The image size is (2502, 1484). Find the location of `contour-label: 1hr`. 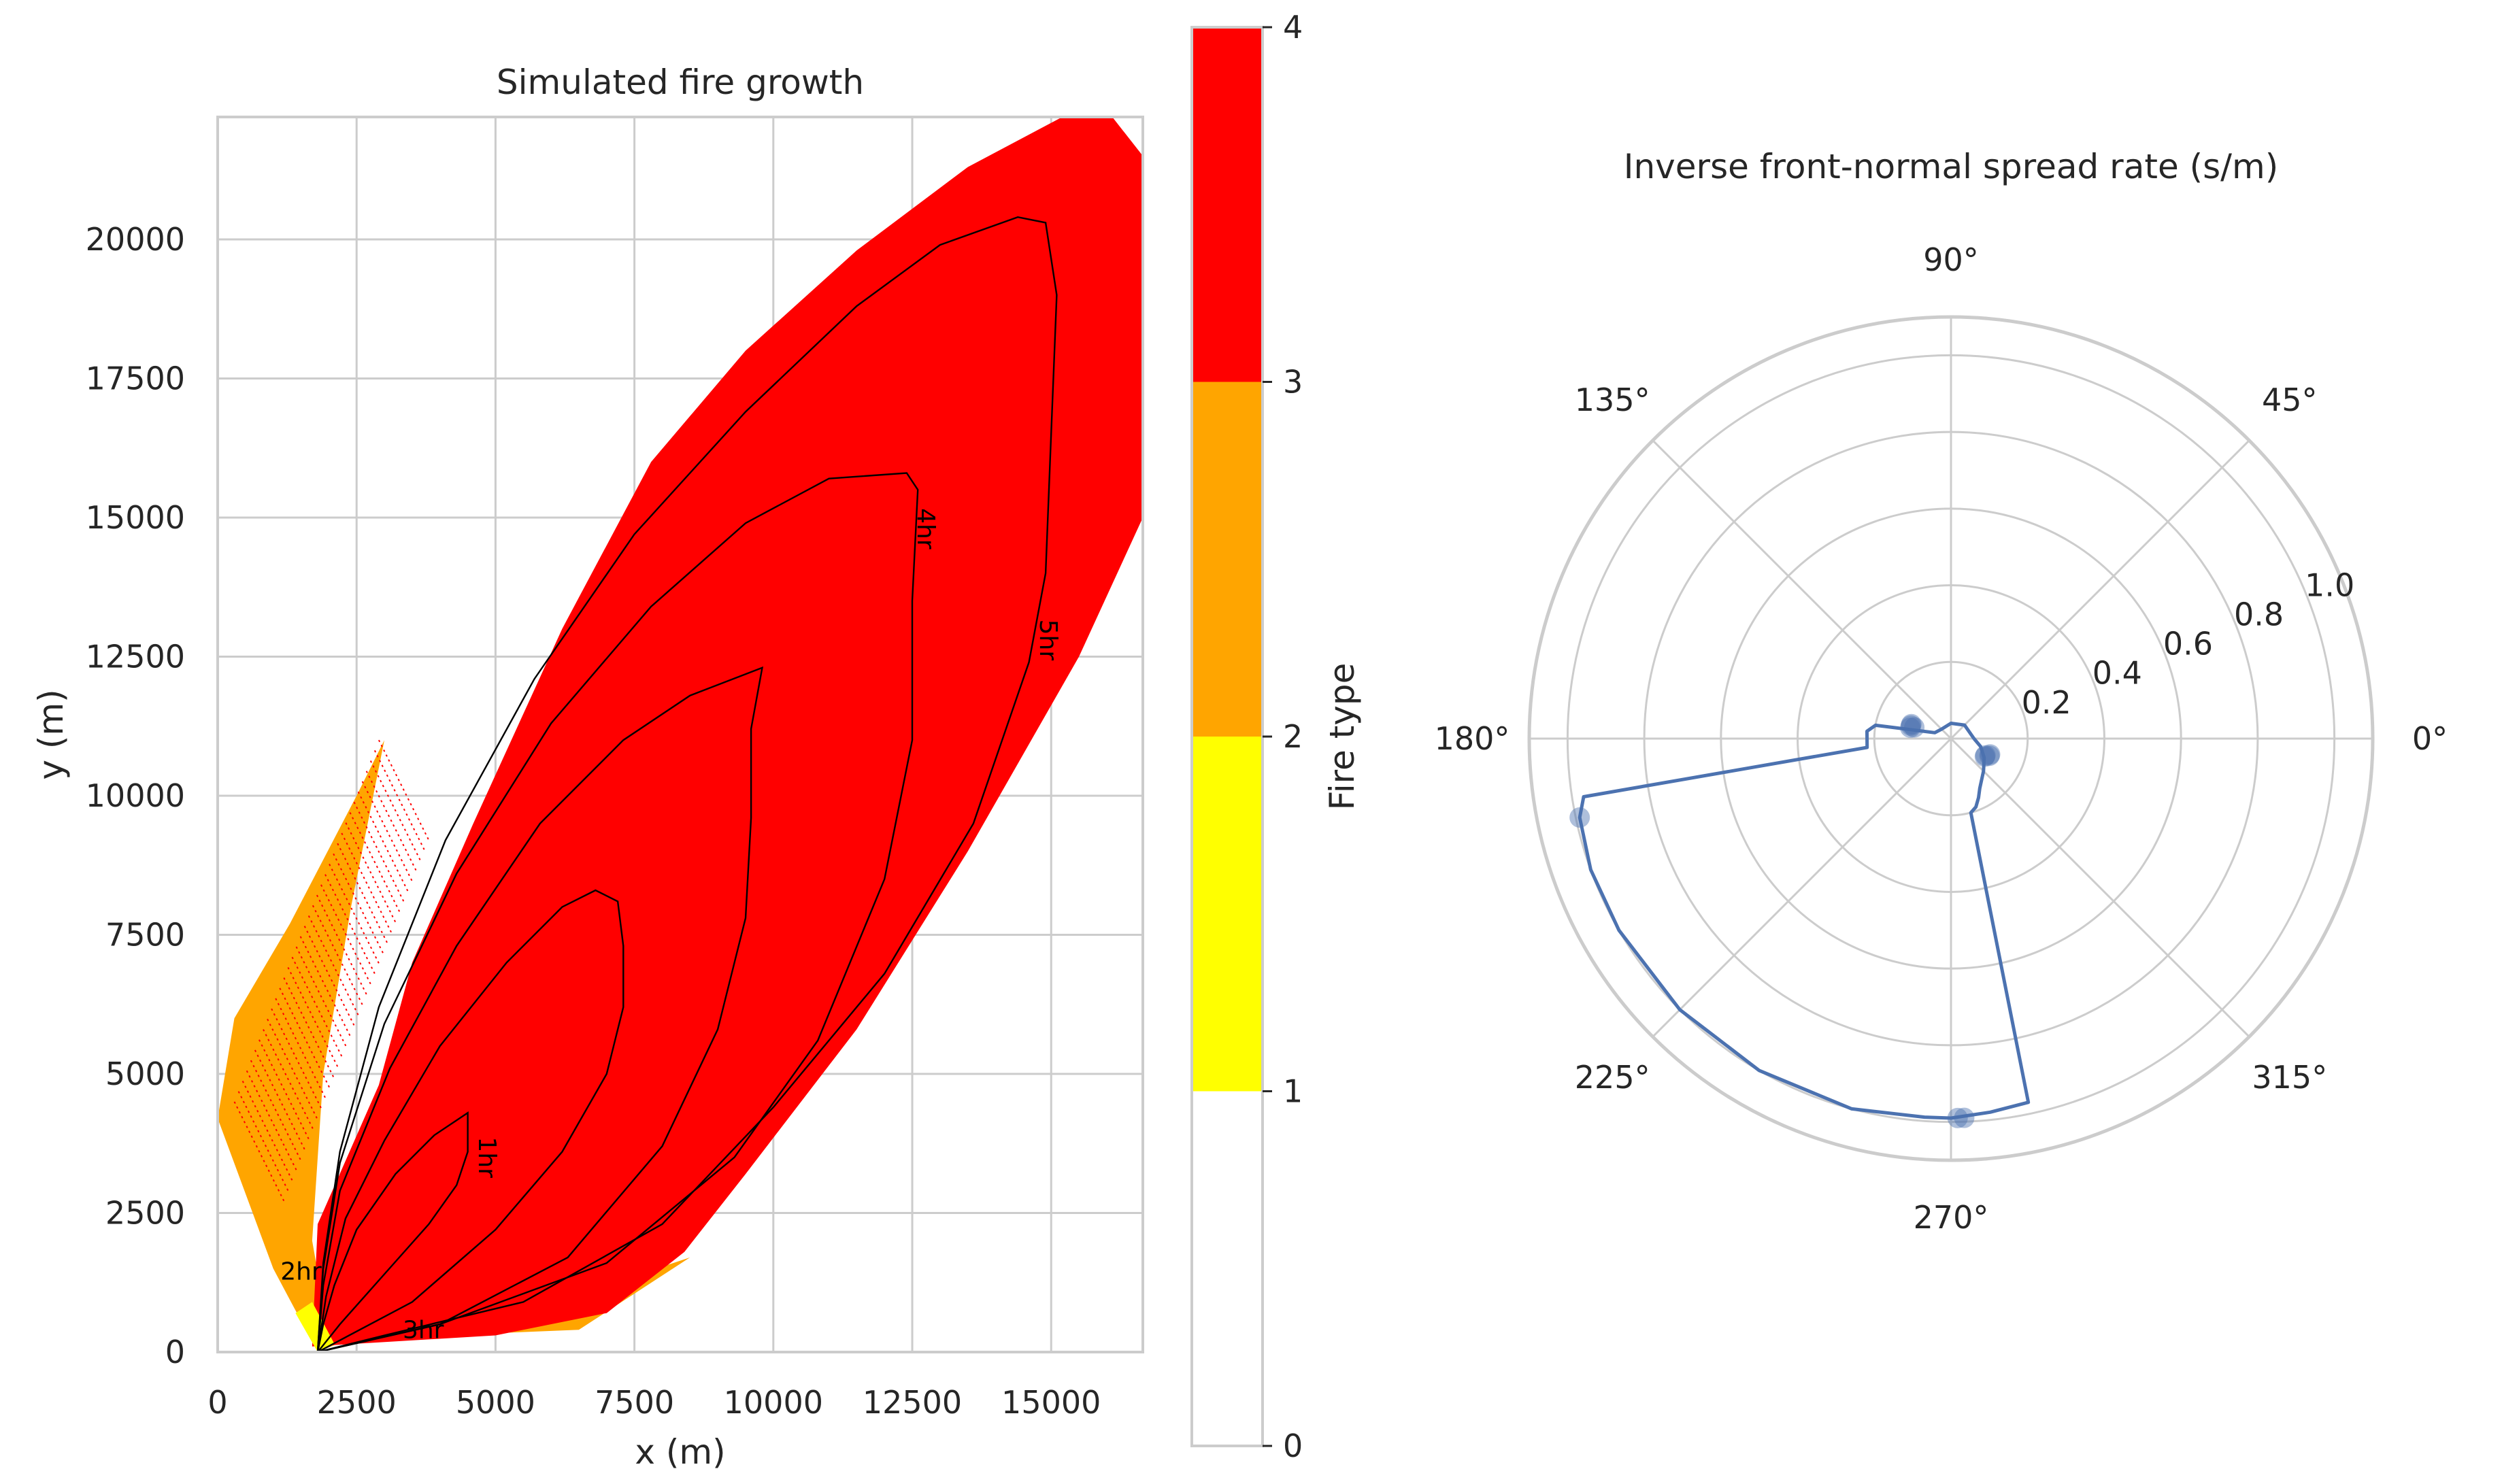

contour-label: 1hr is located at coordinates (487, 1157).